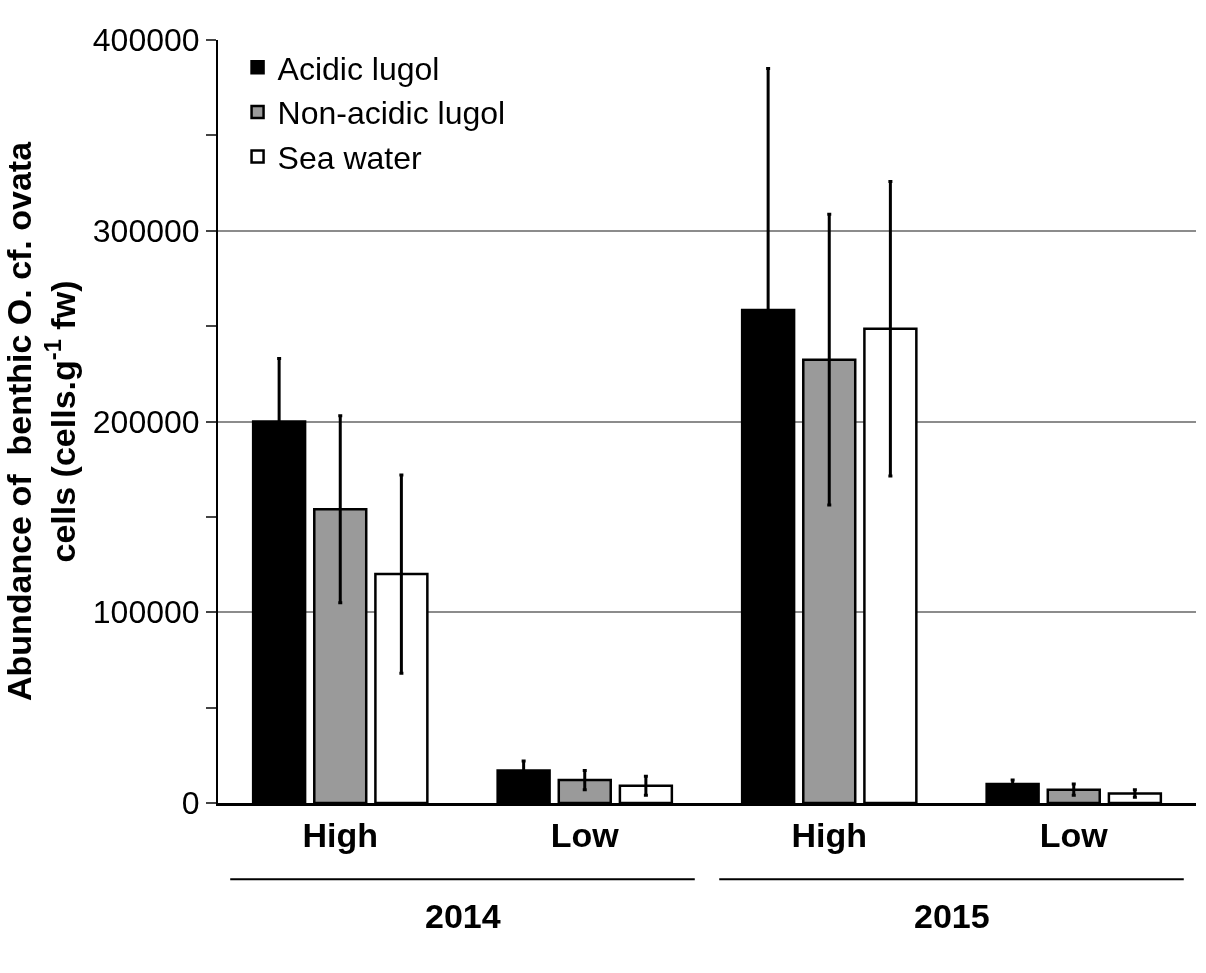  Describe the element at coordinates (391, 113) in the screenshot. I see `legend-label: Non-acidic lugol` at that location.